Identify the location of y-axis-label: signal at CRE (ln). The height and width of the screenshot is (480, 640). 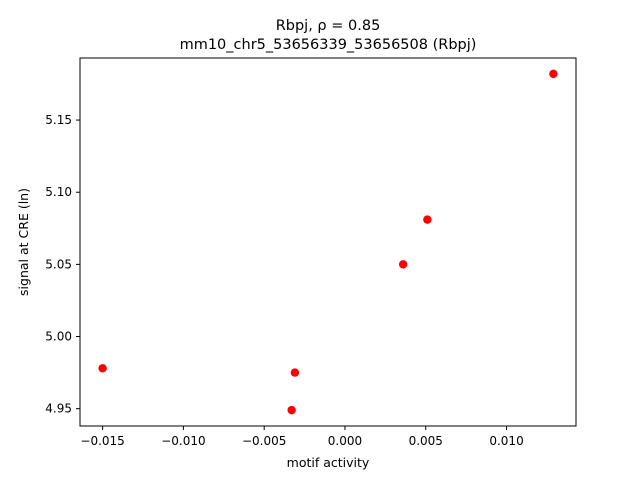
(23, 242).